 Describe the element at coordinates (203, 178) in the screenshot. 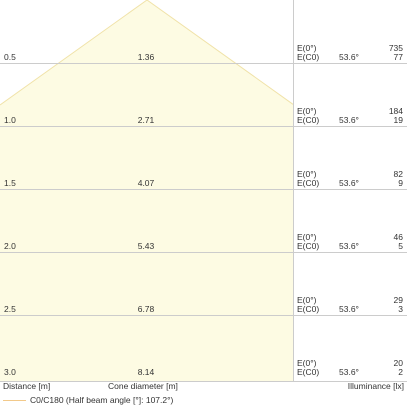

I see `data-row: 1.5 4.07 E(0°)E(C0) 53.6° 829` at that location.